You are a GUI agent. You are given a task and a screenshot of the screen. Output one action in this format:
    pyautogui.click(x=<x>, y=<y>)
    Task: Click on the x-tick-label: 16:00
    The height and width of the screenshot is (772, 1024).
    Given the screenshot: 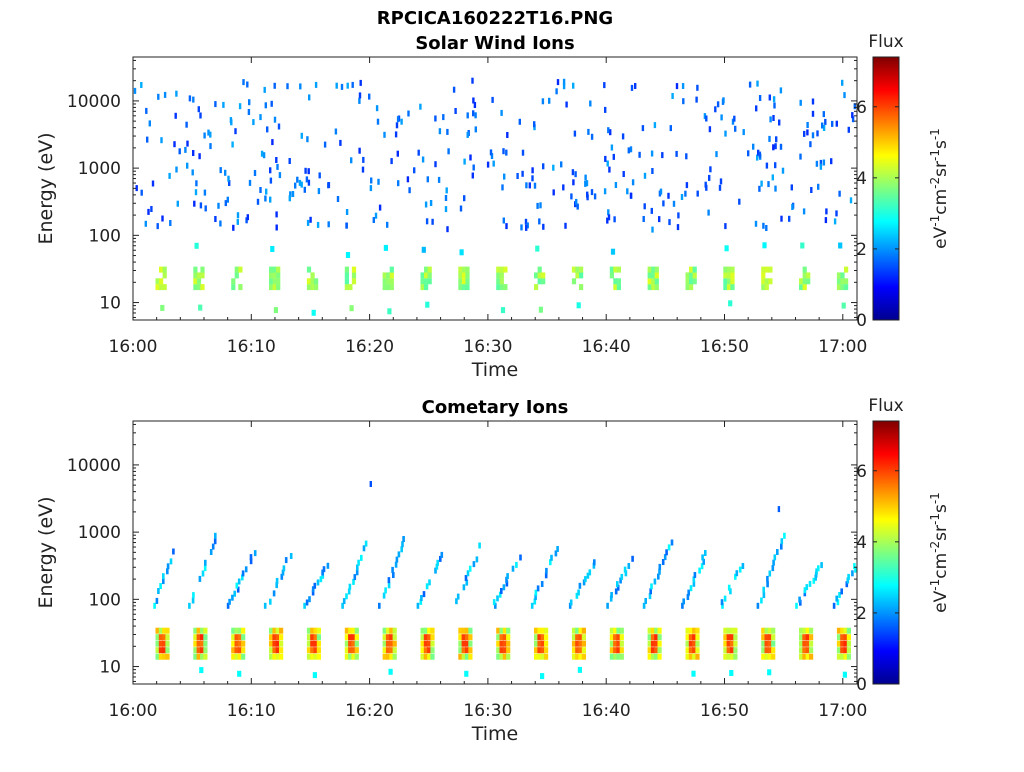 What is the action you would take?
    pyautogui.click(x=133, y=347)
    